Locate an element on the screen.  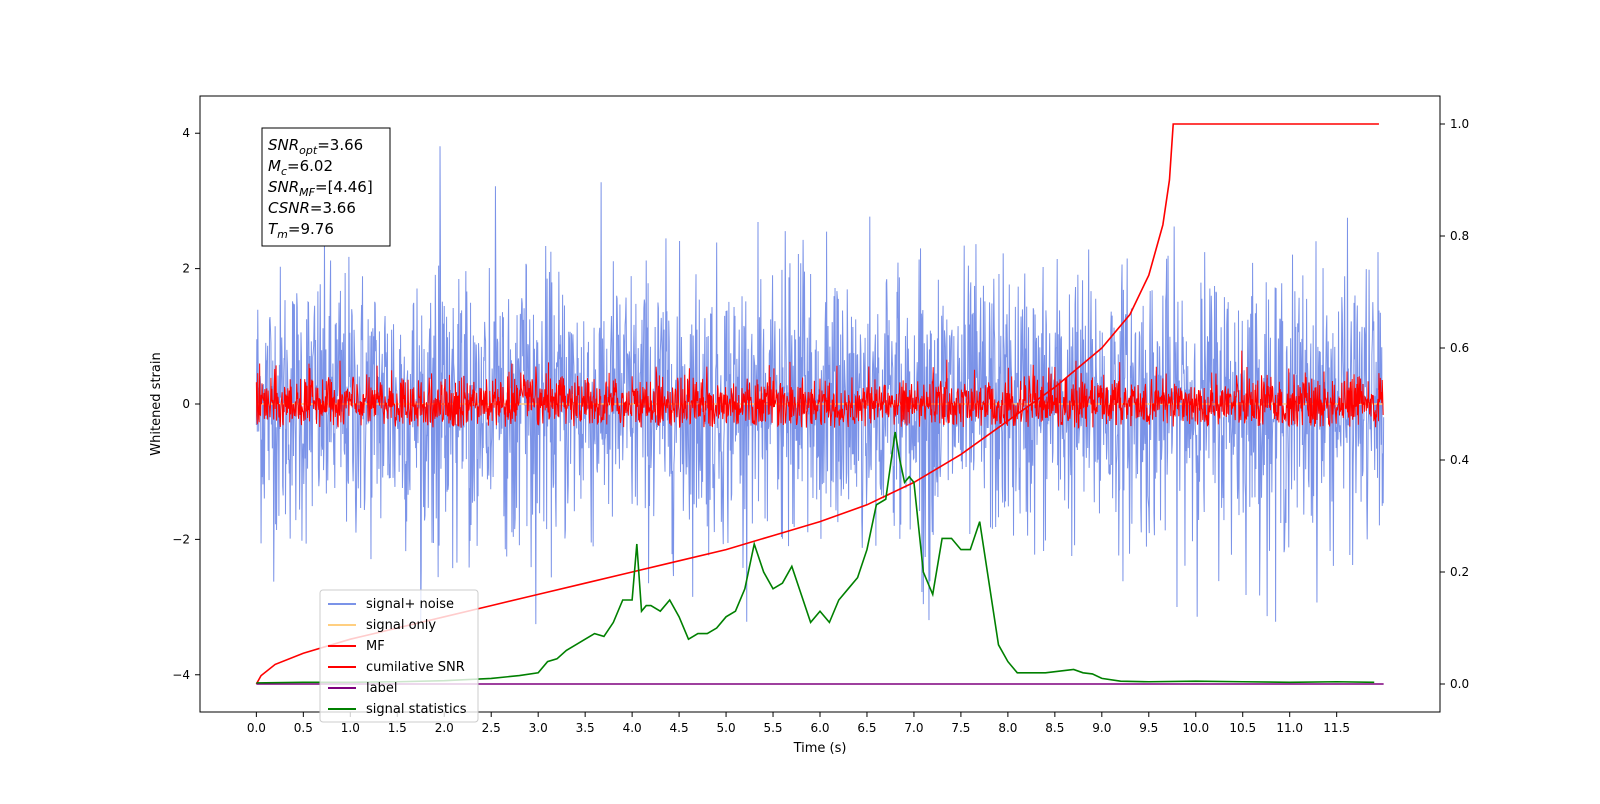
x-tick-label: 7.5 is located at coordinates (960, 728).